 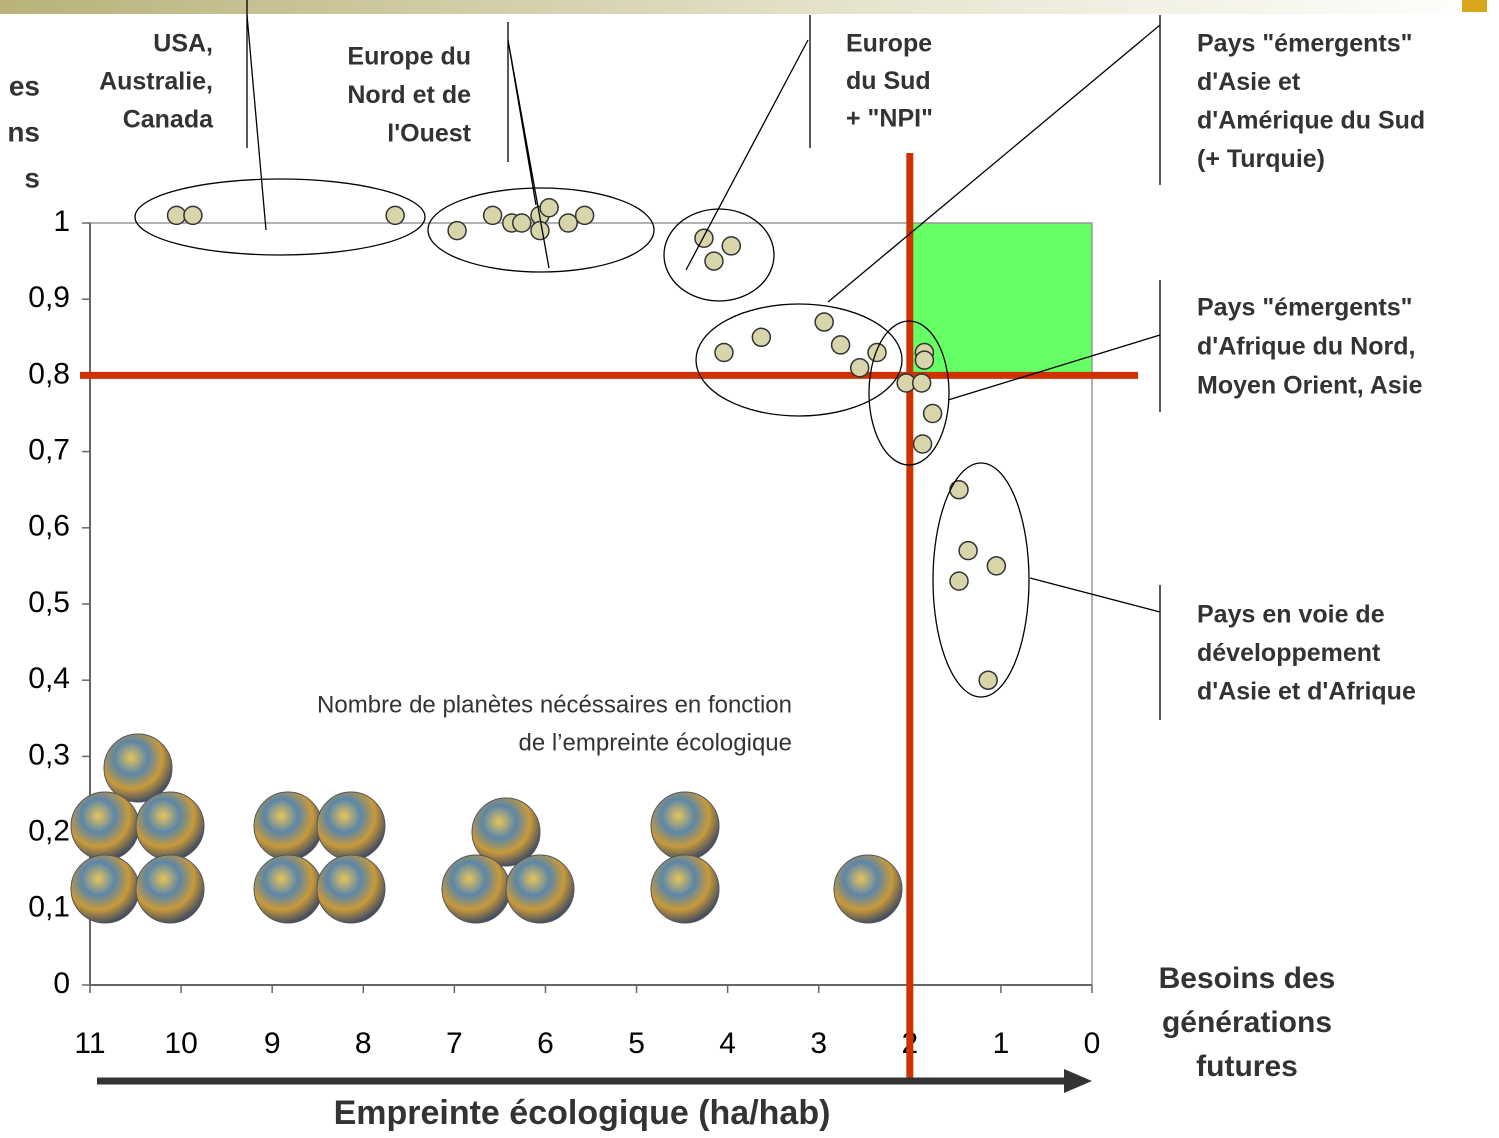 I want to click on annotation: développement, so click(x=1289, y=653).